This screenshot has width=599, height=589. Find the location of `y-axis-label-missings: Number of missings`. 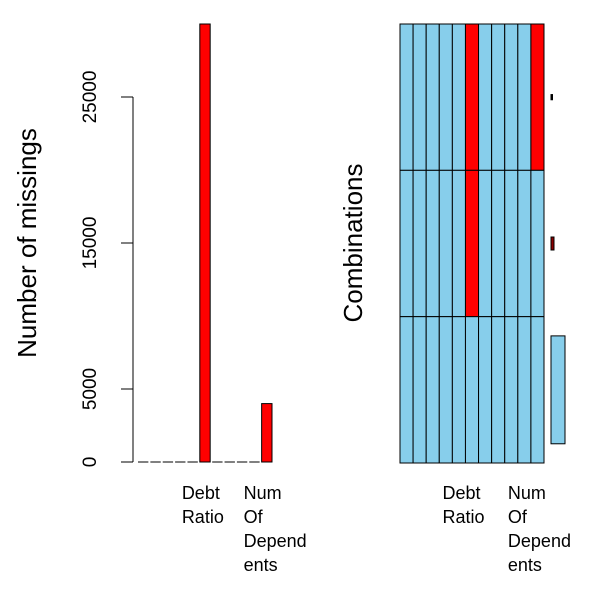

y-axis-label-missings: Number of missings is located at coordinates (27, 243).